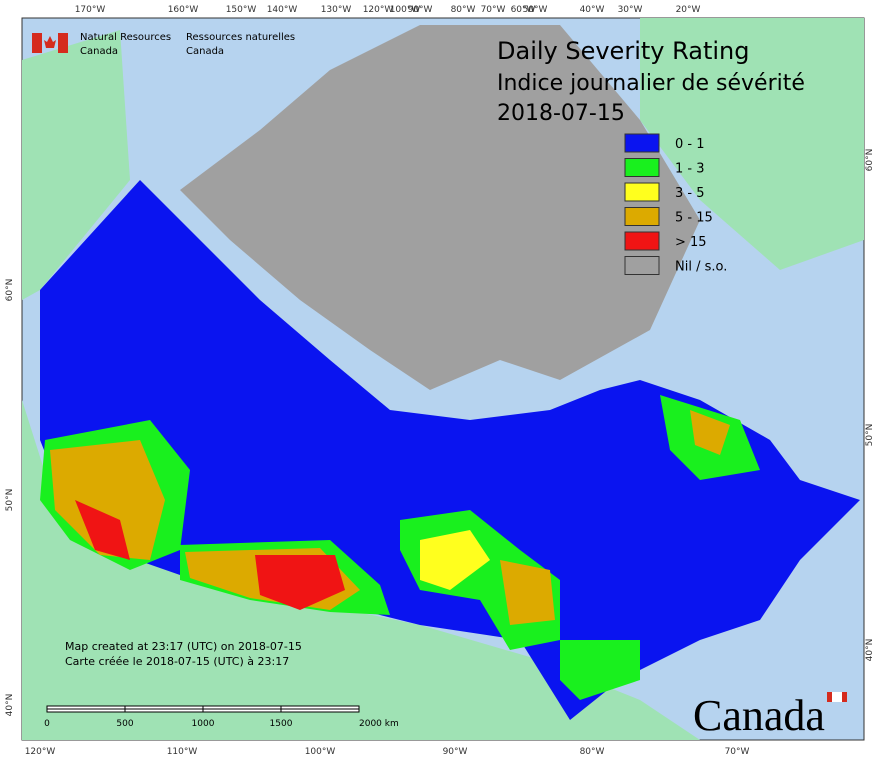 The width and height of the screenshot is (880, 760). Describe the element at coordinates (592, 10) in the screenshot. I see `graticule-label: 40°W` at that location.